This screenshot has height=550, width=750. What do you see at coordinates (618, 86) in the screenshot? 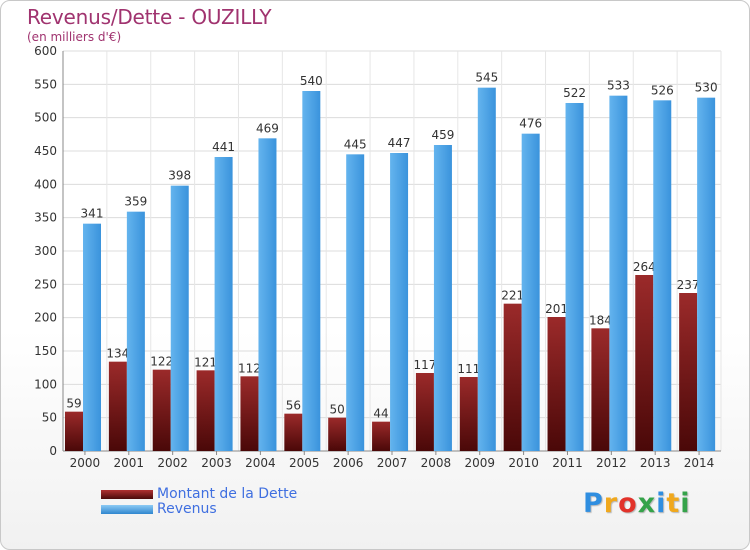
I see `data-label-revenue: 533` at bounding box center [618, 86].